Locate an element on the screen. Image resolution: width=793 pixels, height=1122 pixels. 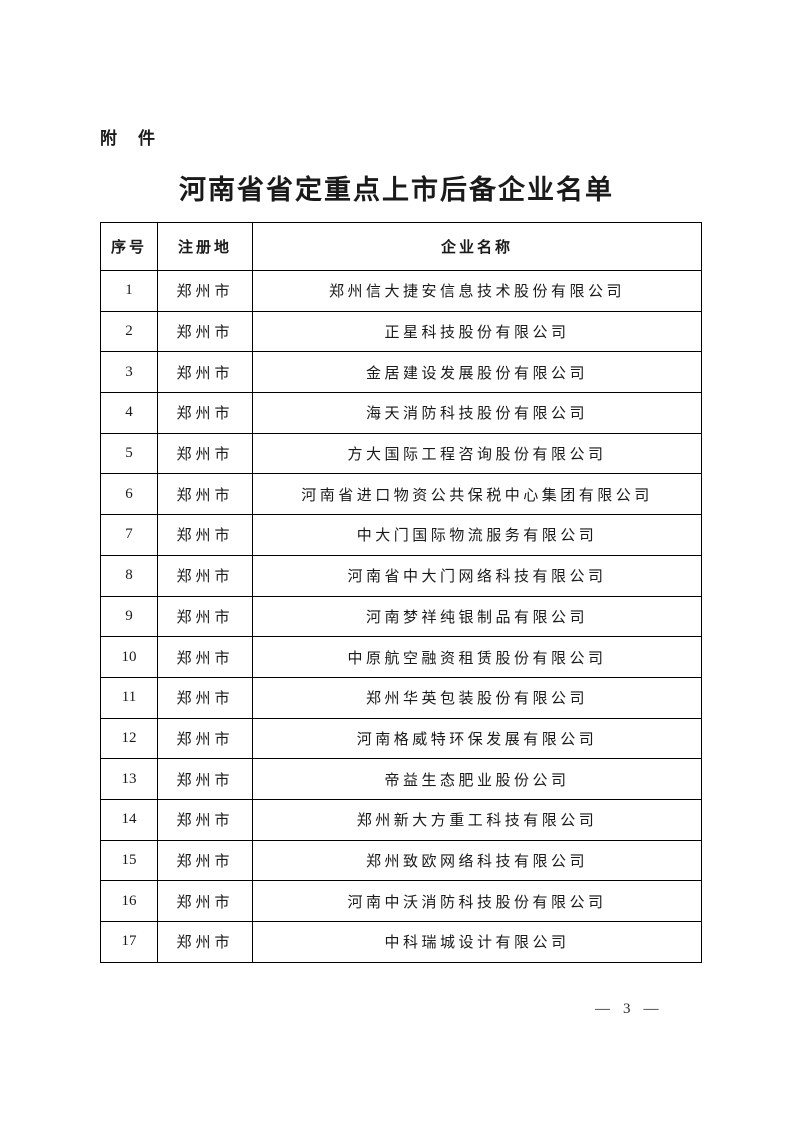
cell-company: 郑州华英包装股份有限公司 is located at coordinates (477, 697).